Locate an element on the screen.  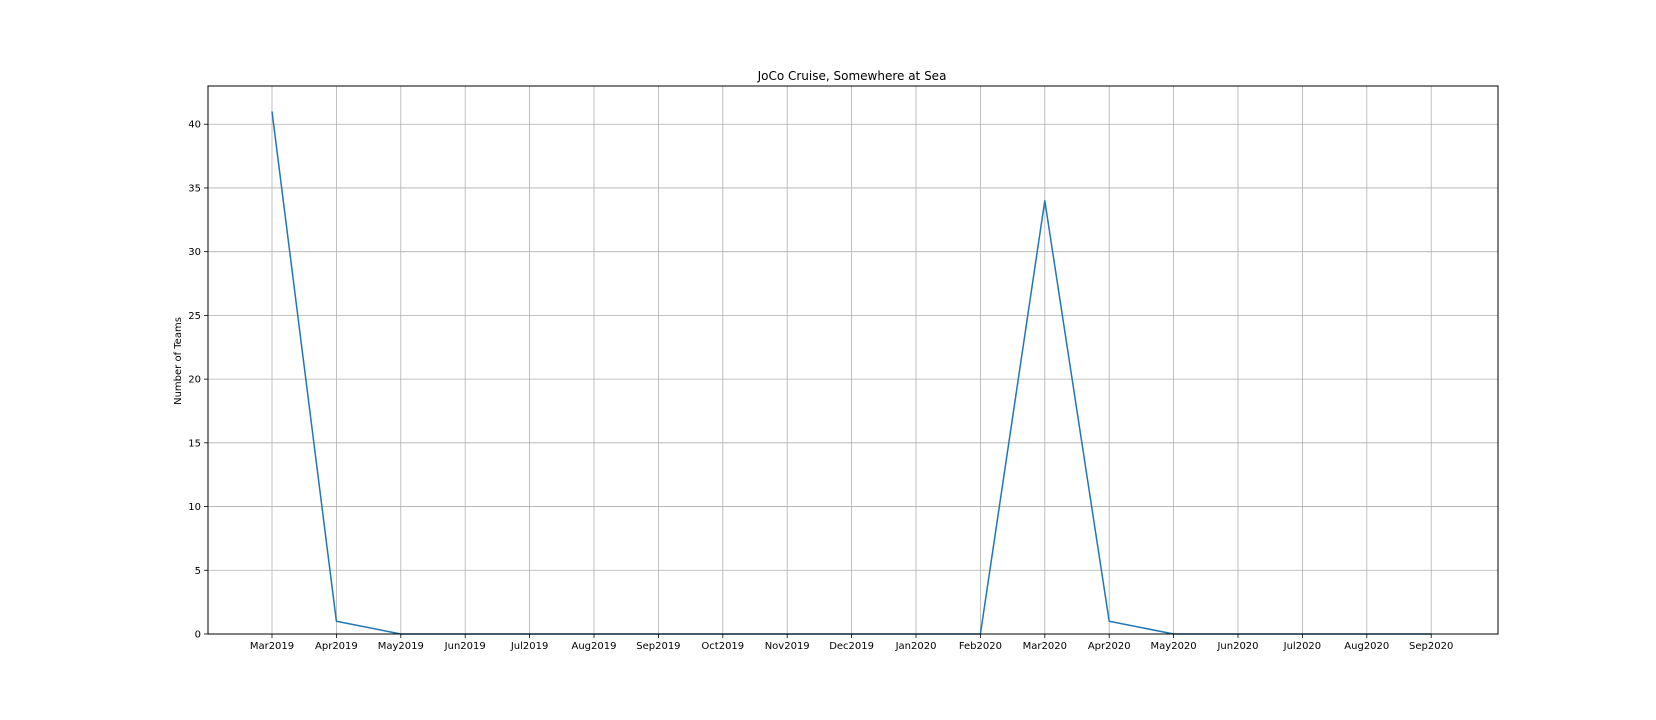
x-tick-label: Aug2020 is located at coordinates (1366, 646).